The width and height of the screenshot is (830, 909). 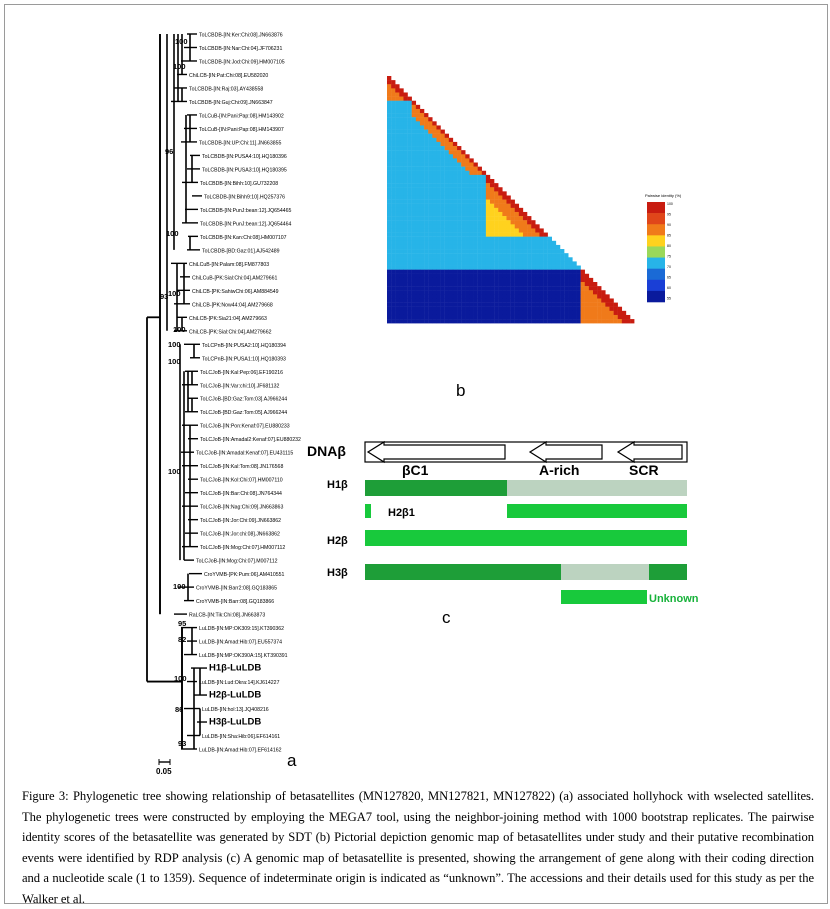 What do you see at coordinates (669, 288) in the screenshot?
I see `legend-tick: 60` at bounding box center [669, 288].